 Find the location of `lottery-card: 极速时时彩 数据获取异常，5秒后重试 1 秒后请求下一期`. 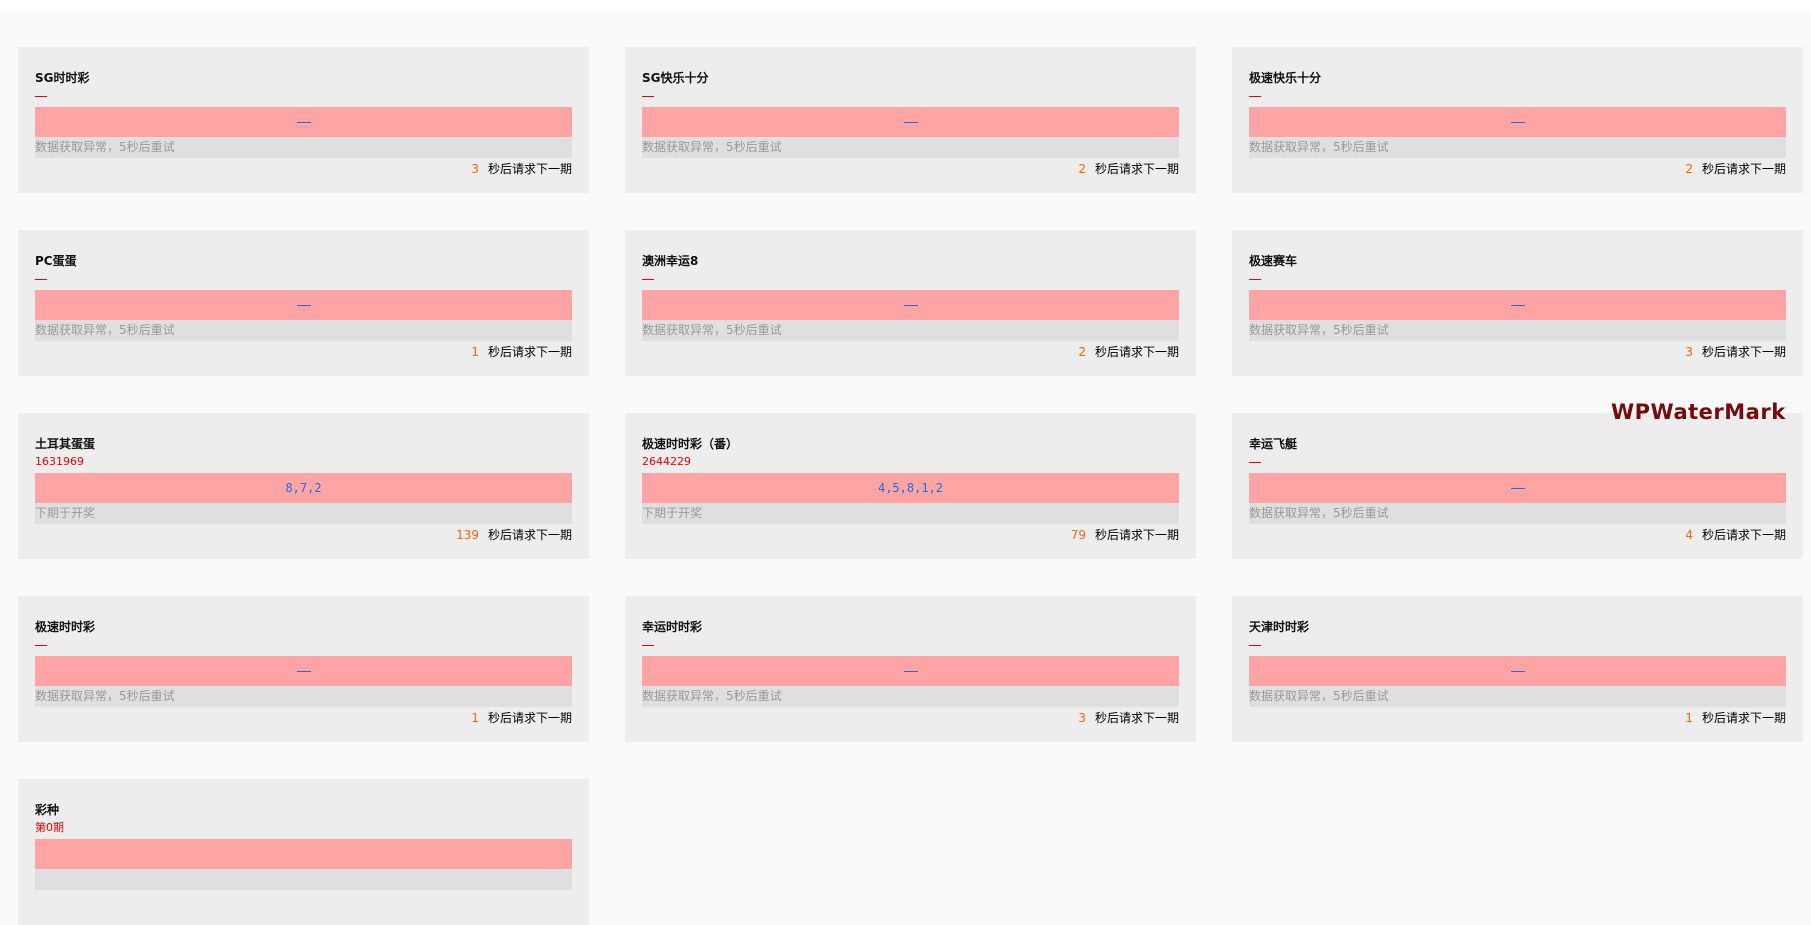

lottery-card: 极速时时彩 数据获取异常，5秒后重试 1 秒后请求下一期 is located at coordinates (303, 669).